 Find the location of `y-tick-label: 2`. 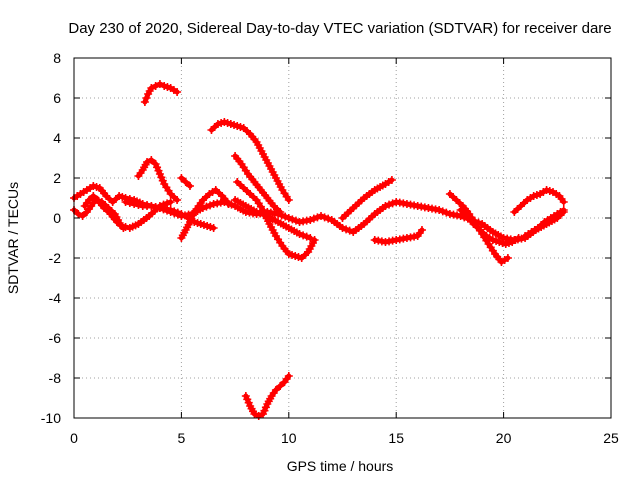

y-tick-label: 2 is located at coordinates (57, 178).